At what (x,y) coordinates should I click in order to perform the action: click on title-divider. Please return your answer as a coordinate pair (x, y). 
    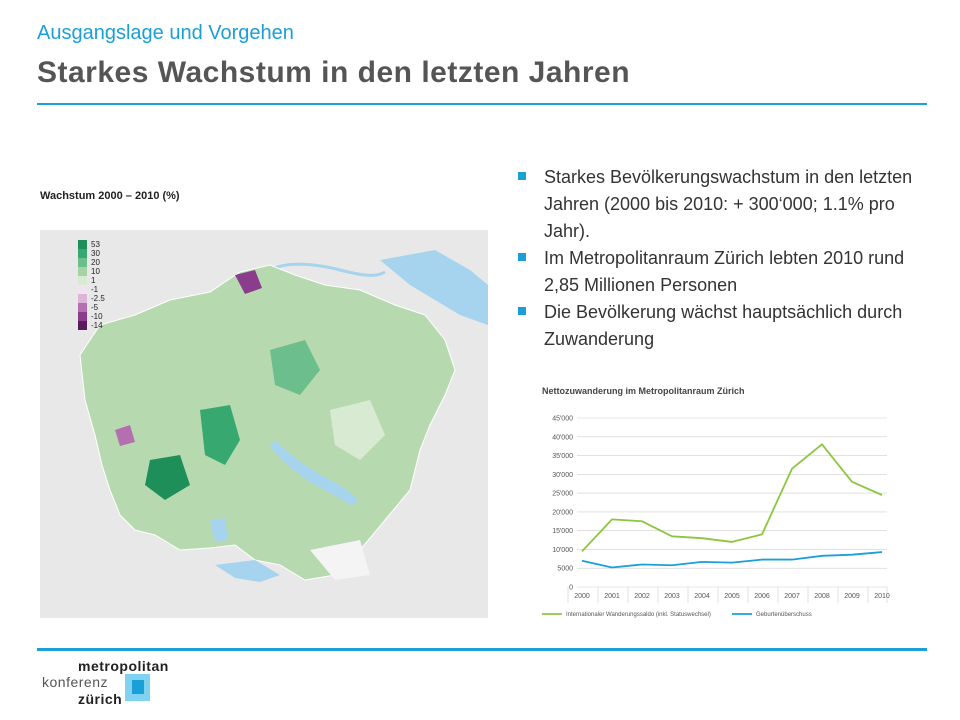
    Looking at the image, I should click on (482, 104).